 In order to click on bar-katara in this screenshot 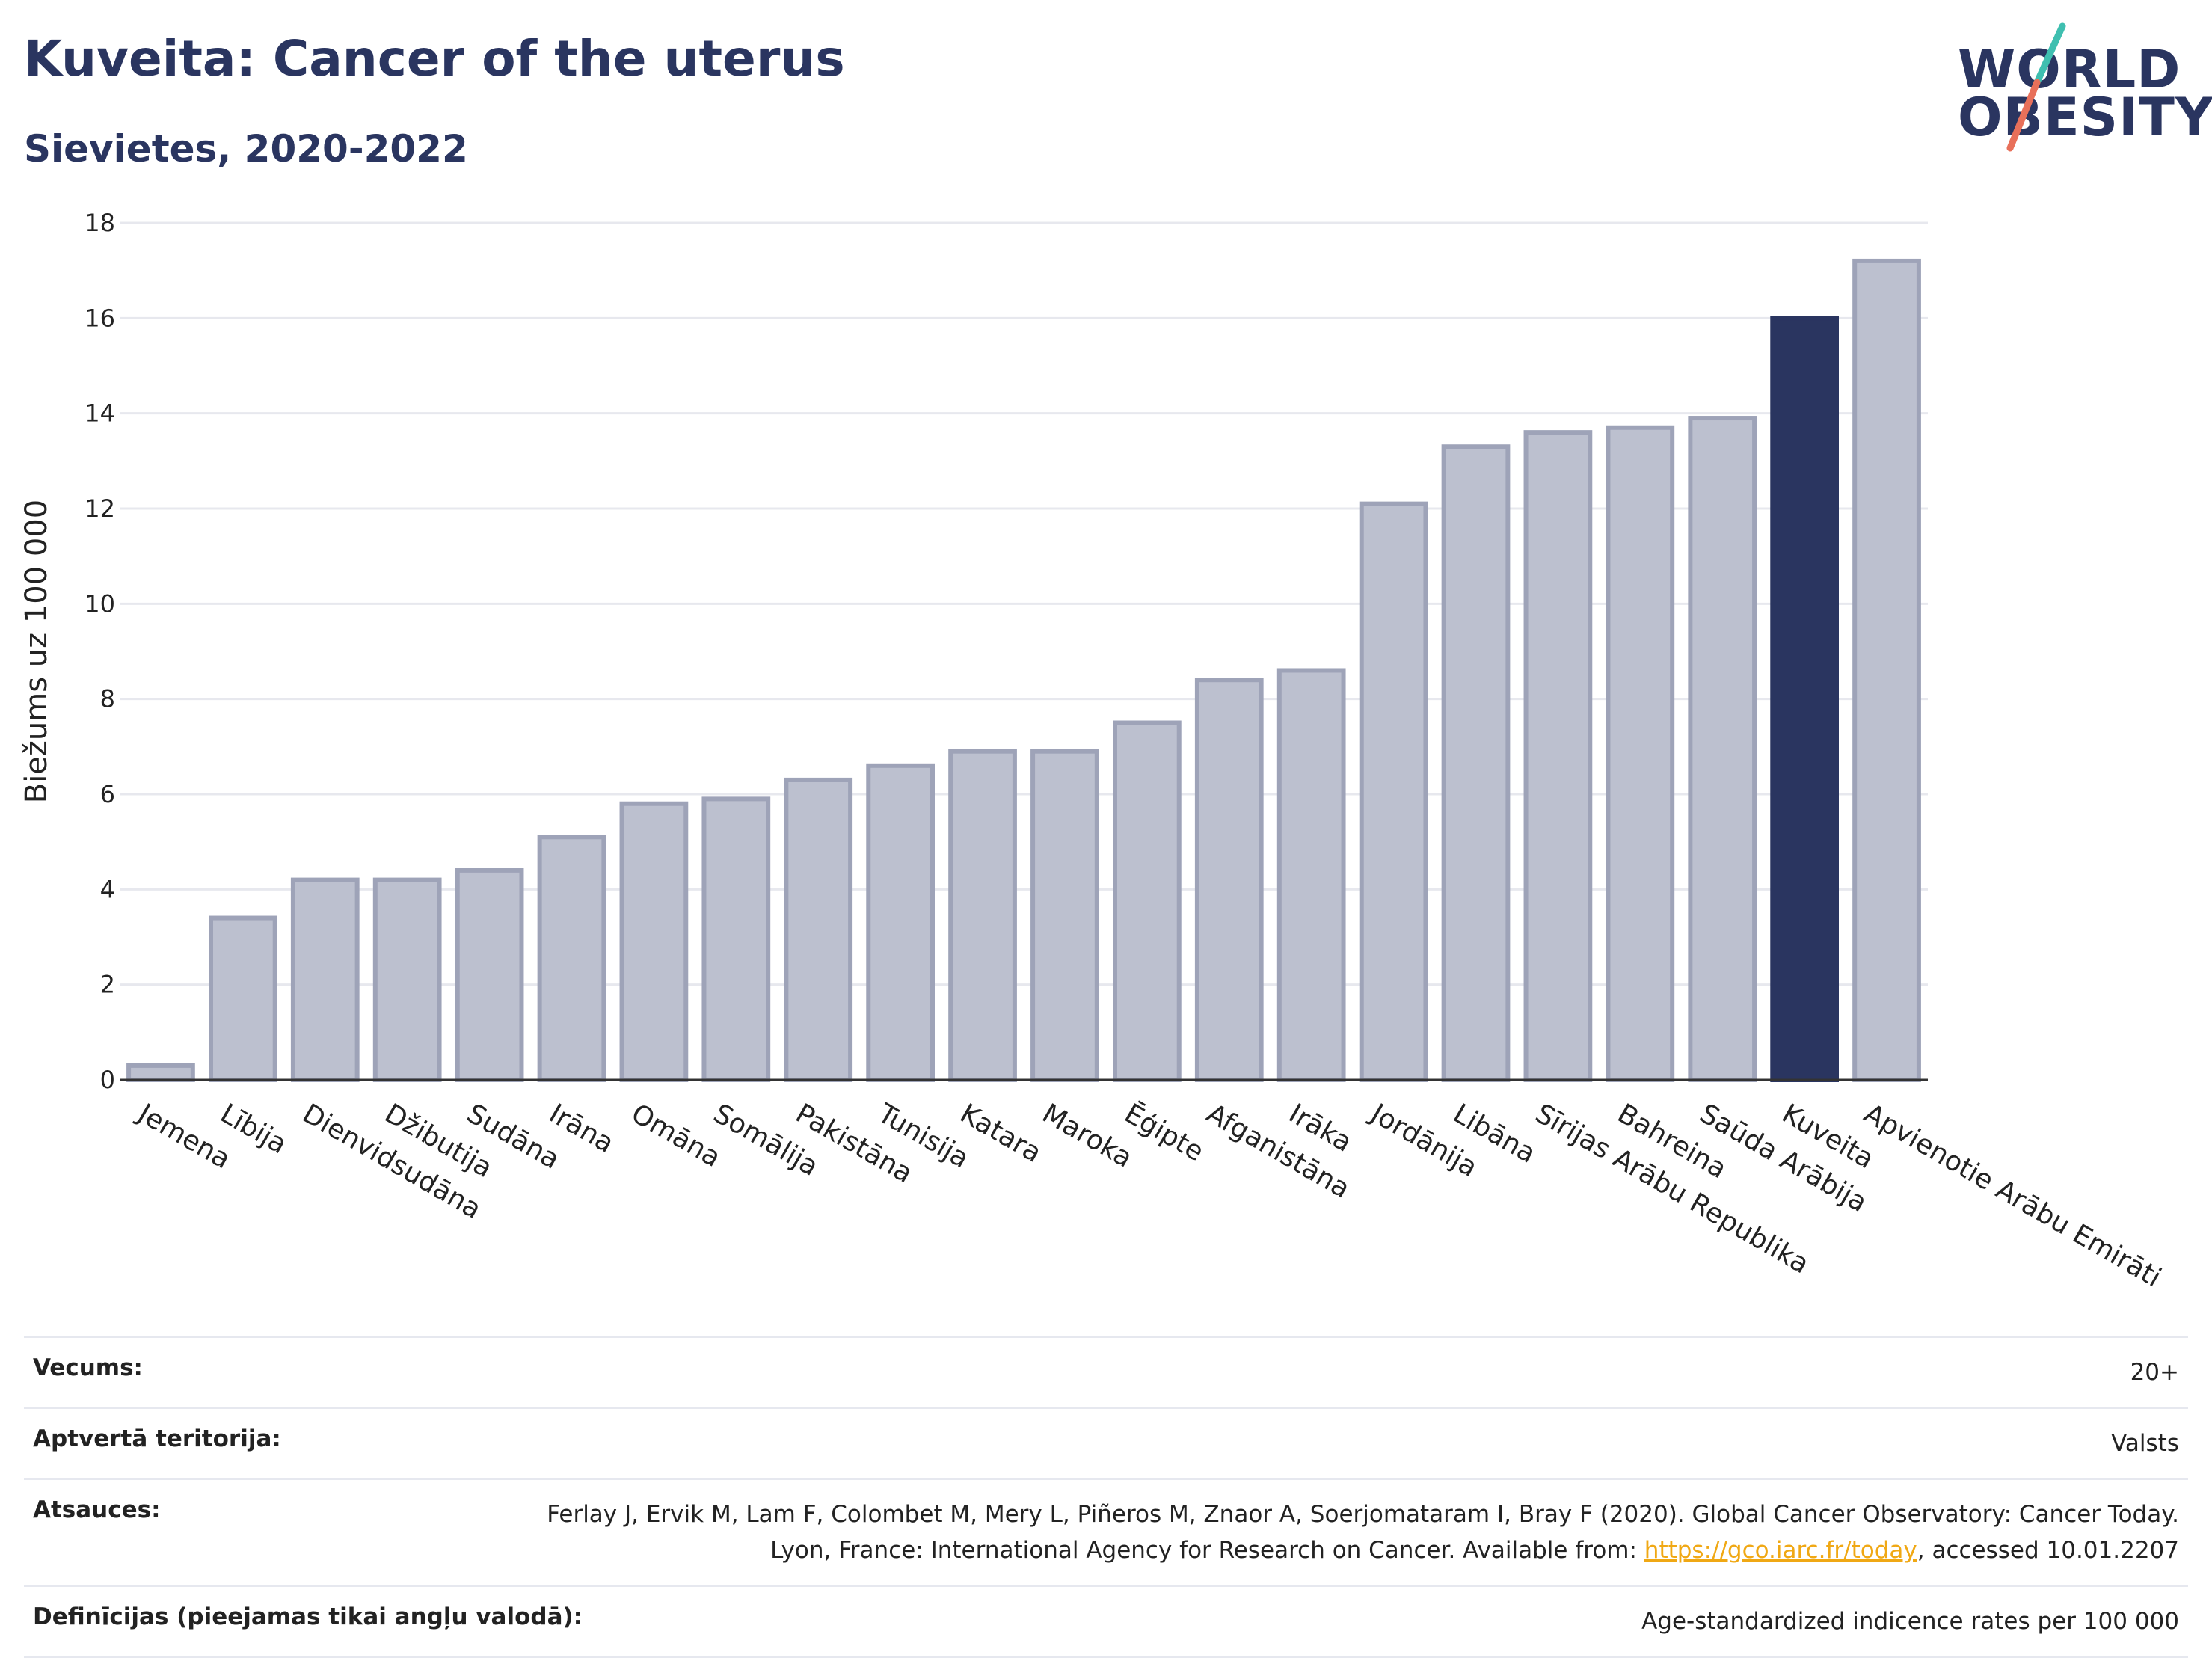, I will do `click(982, 915)`.